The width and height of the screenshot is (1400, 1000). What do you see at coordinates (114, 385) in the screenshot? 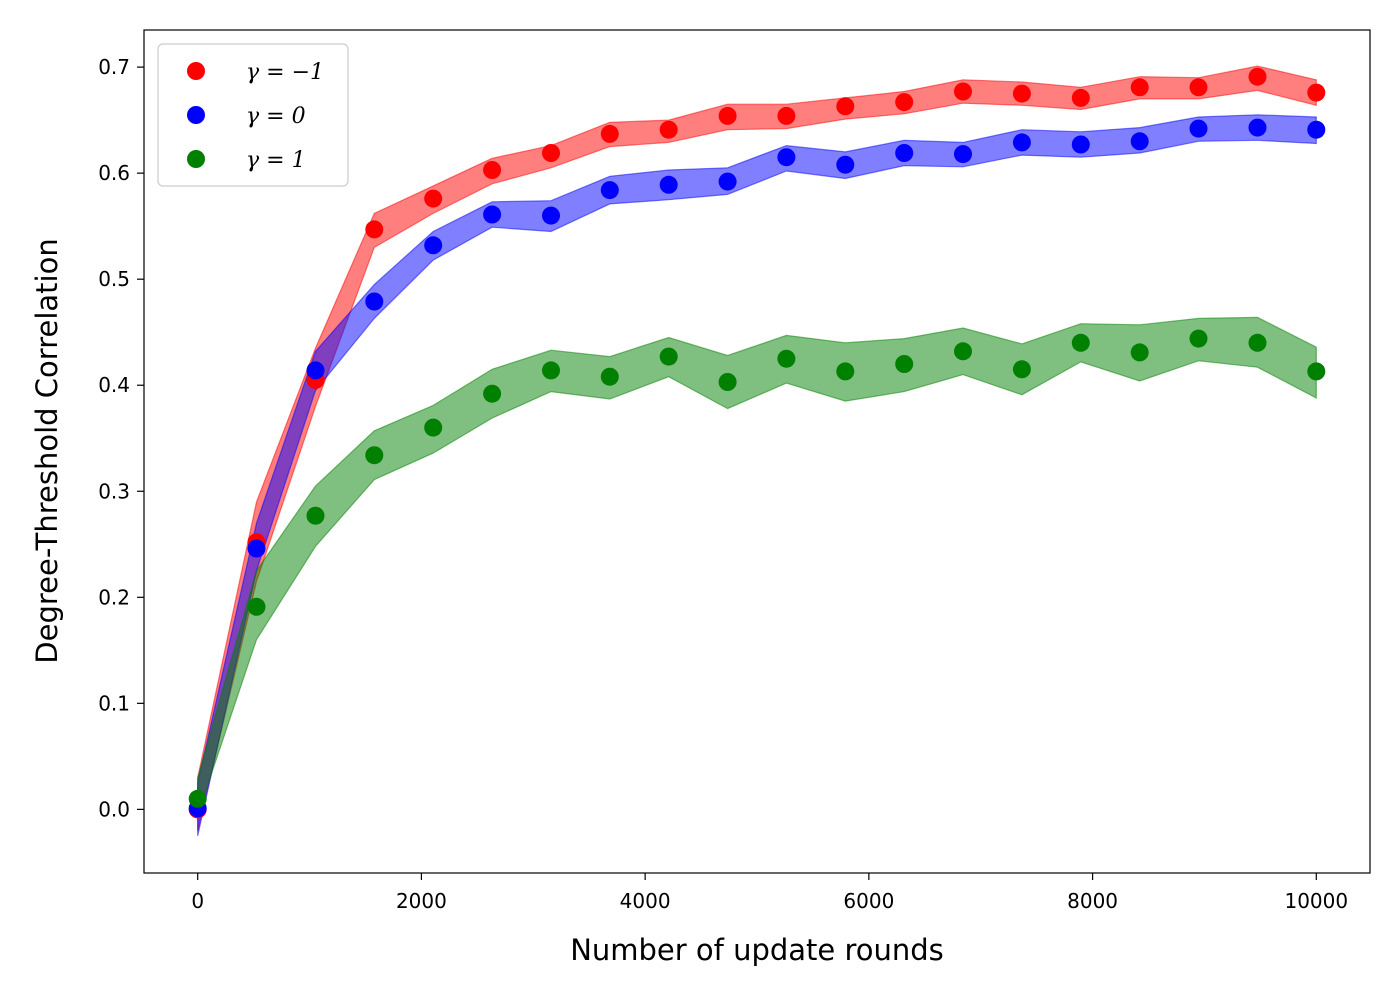
I see `y-tick-label: 0.4` at bounding box center [114, 385].